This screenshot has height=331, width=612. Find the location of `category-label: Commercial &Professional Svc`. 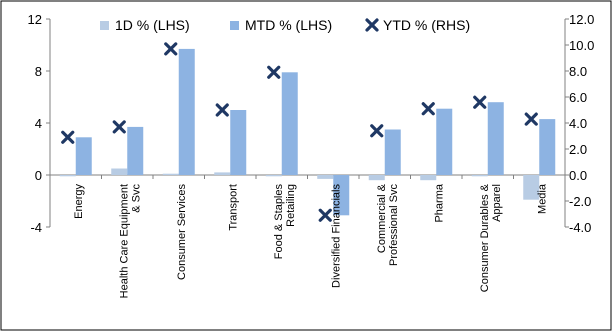

category-label: Commercial &Professional Svc is located at coordinates (388, 224).